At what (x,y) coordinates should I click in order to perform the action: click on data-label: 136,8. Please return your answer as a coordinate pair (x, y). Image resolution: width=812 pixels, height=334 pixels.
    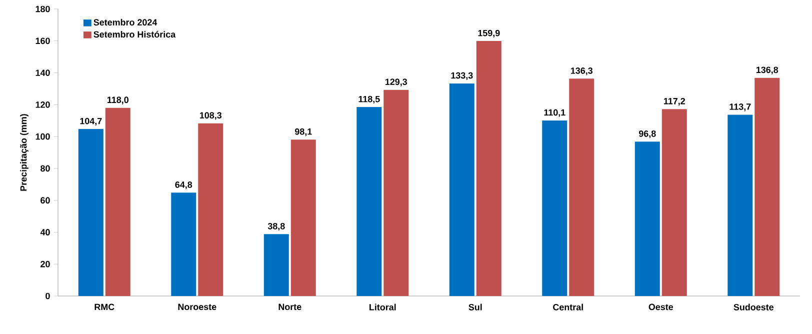
    Looking at the image, I should click on (767, 70).